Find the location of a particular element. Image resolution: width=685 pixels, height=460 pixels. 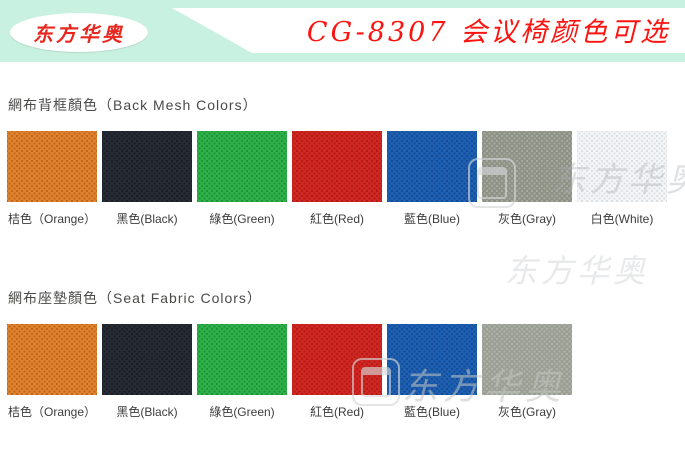

swatch-label: 白色(White) is located at coordinates (622, 219).